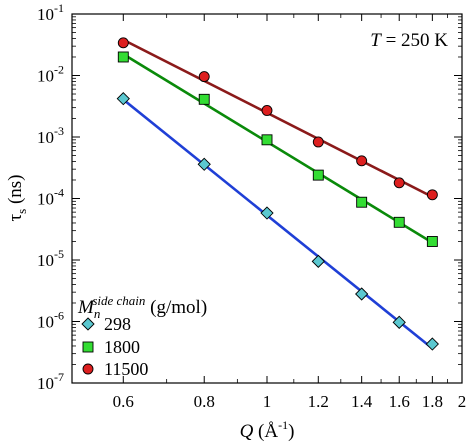  Describe the element at coordinates (399, 401) in the screenshot. I see `x-tick-label: 1.6` at that location.